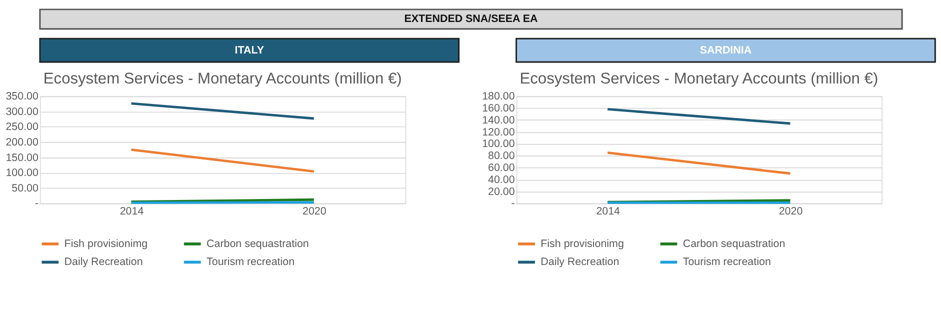 This screenshot has width=941, height=334. What do you see at coordinates (501, 156) in the screenshot?
I see `y-tick-label: 80.00` at bounding box center [501, 156].